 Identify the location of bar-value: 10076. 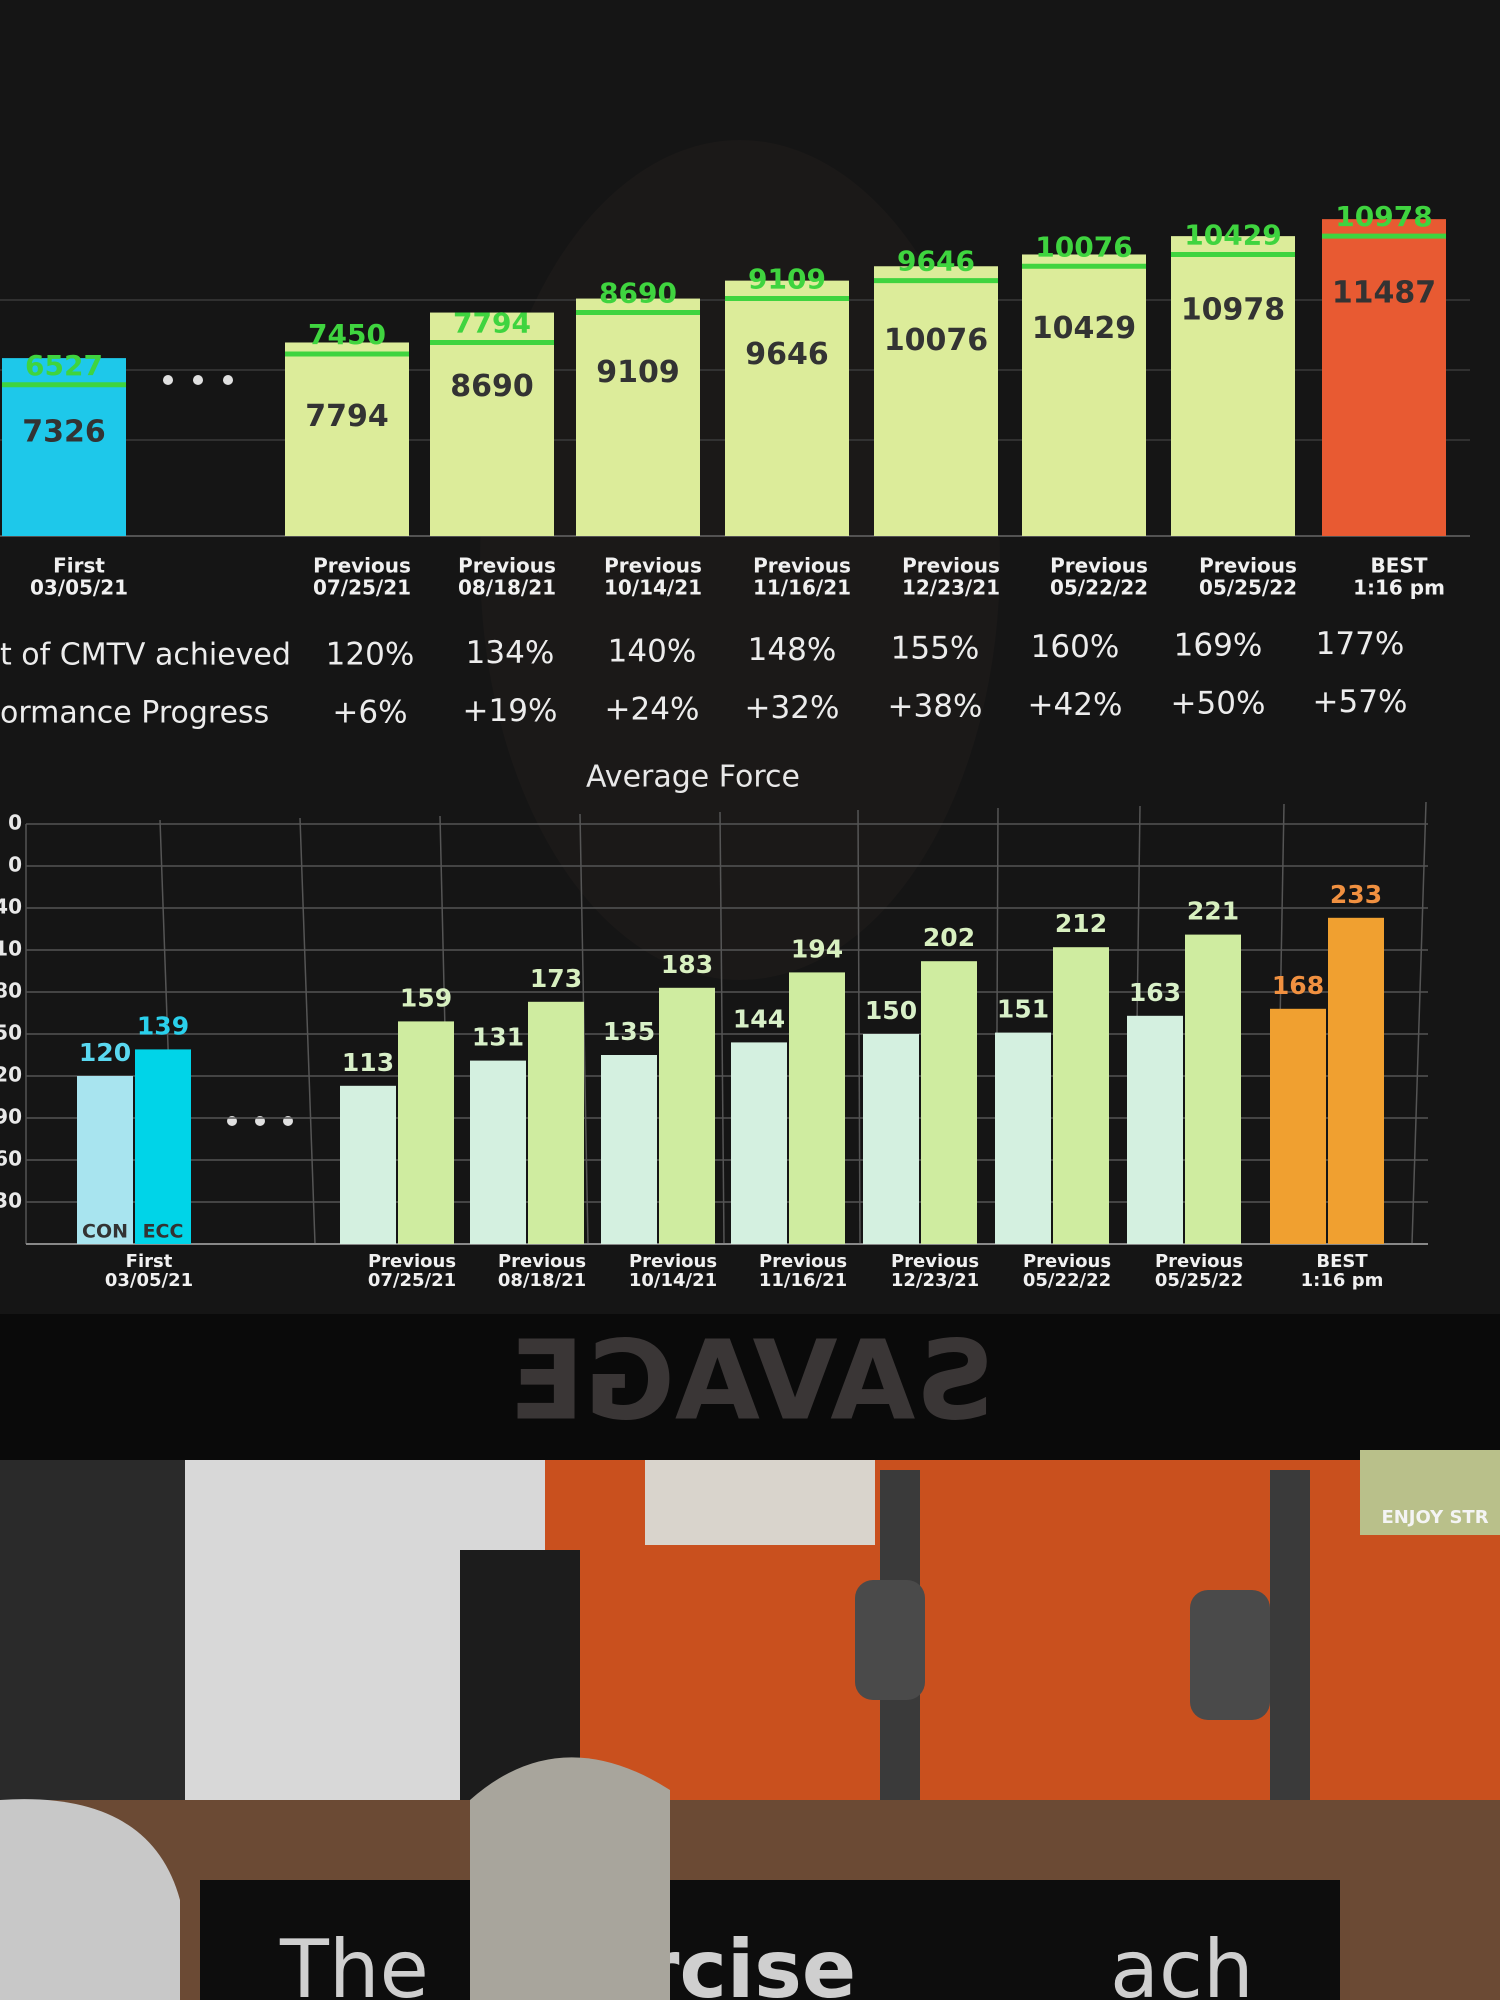
(936, 340).